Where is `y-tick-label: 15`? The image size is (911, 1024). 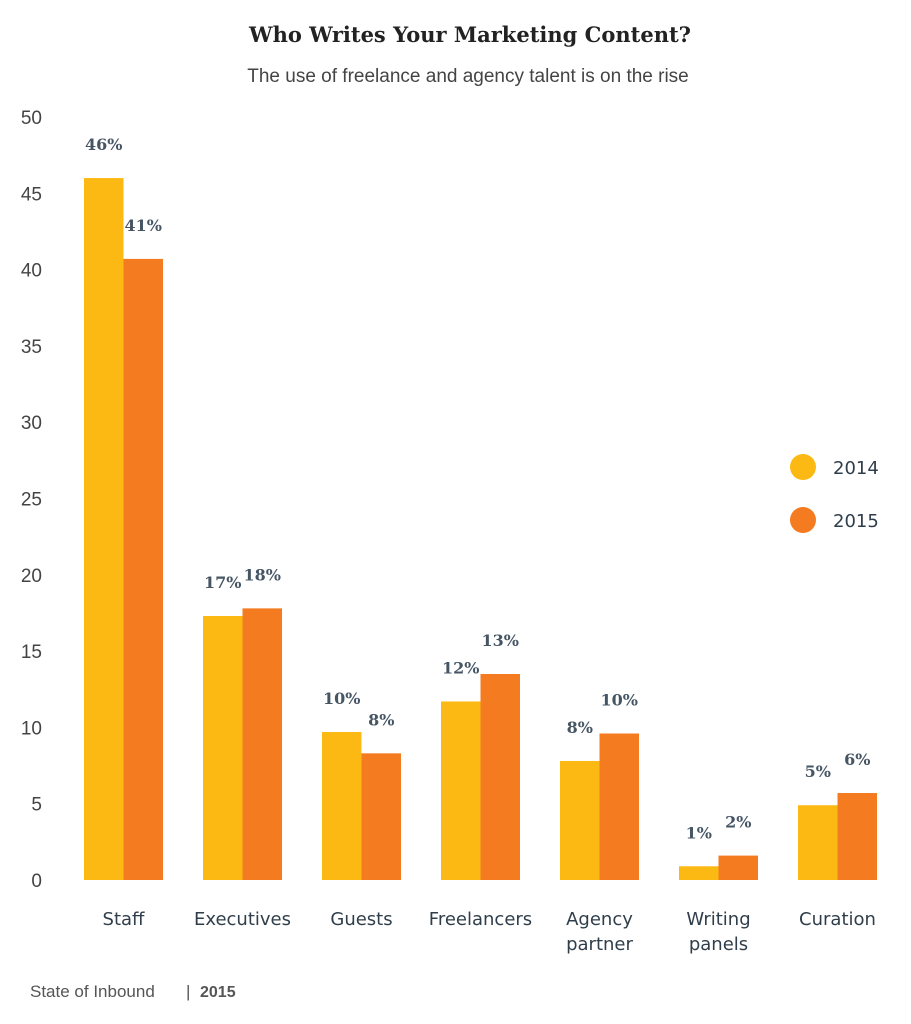
y-tick-label: 15 is located at coordinates (31, 652).